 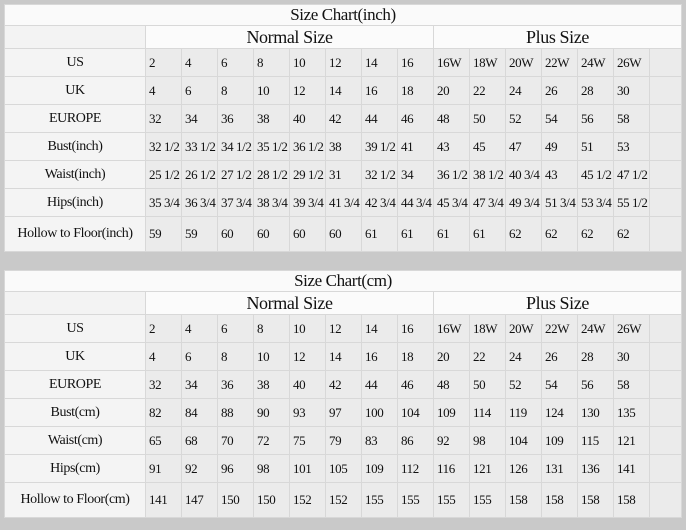 I want to click on size-cell: 98, so click(x=487, y=440).